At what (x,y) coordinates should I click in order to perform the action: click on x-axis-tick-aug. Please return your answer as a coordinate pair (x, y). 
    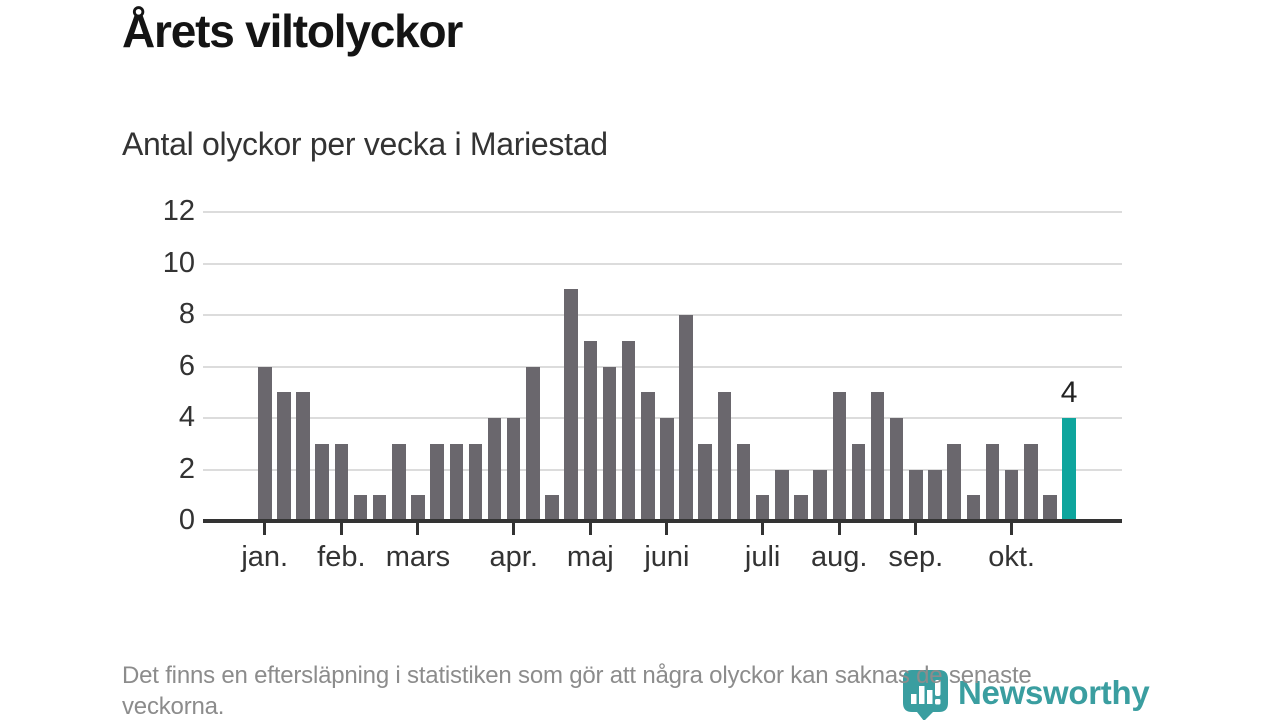
    Looking at the image, I should click on (839, 529).